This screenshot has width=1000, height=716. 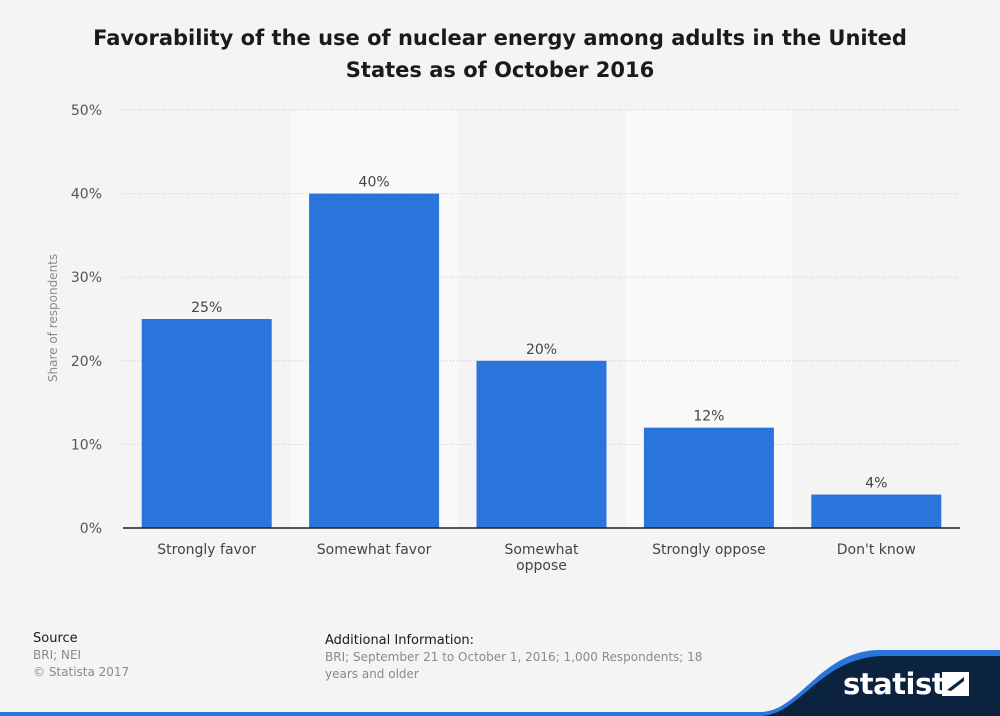 What do you see at coordinates (400, 640) in the screenshot?
I see `additional-info-heading: Additional Information:` at bounding box center [400, 640].